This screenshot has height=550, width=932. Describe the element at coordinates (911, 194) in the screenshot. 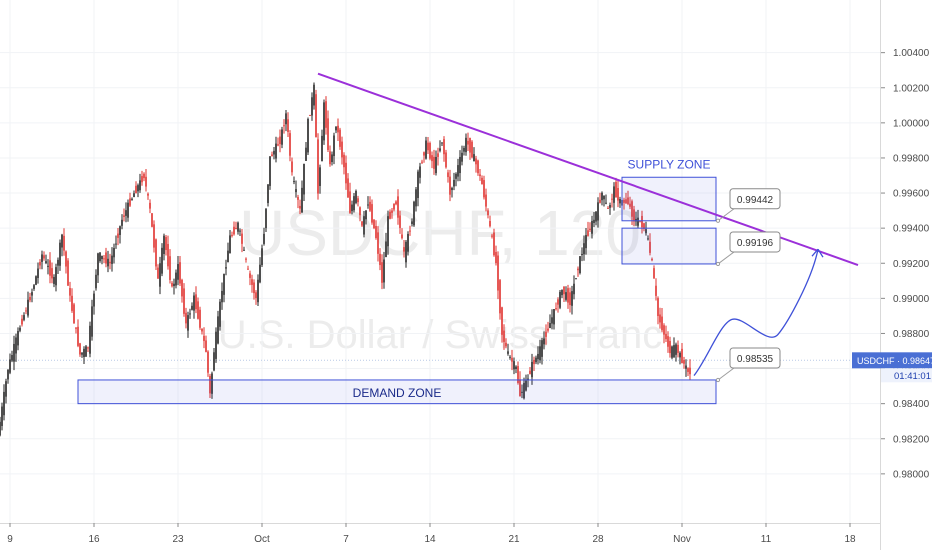

I see `y-tick-label: 0.99600` at that location.